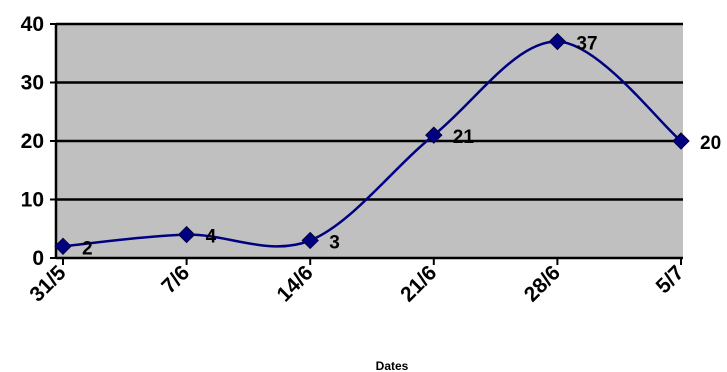 The height and width of the screenshot is (372, 727). Describe the element at coordinates (32, 24) in the screenshot. I see `y-tick-label: 40` at that location.